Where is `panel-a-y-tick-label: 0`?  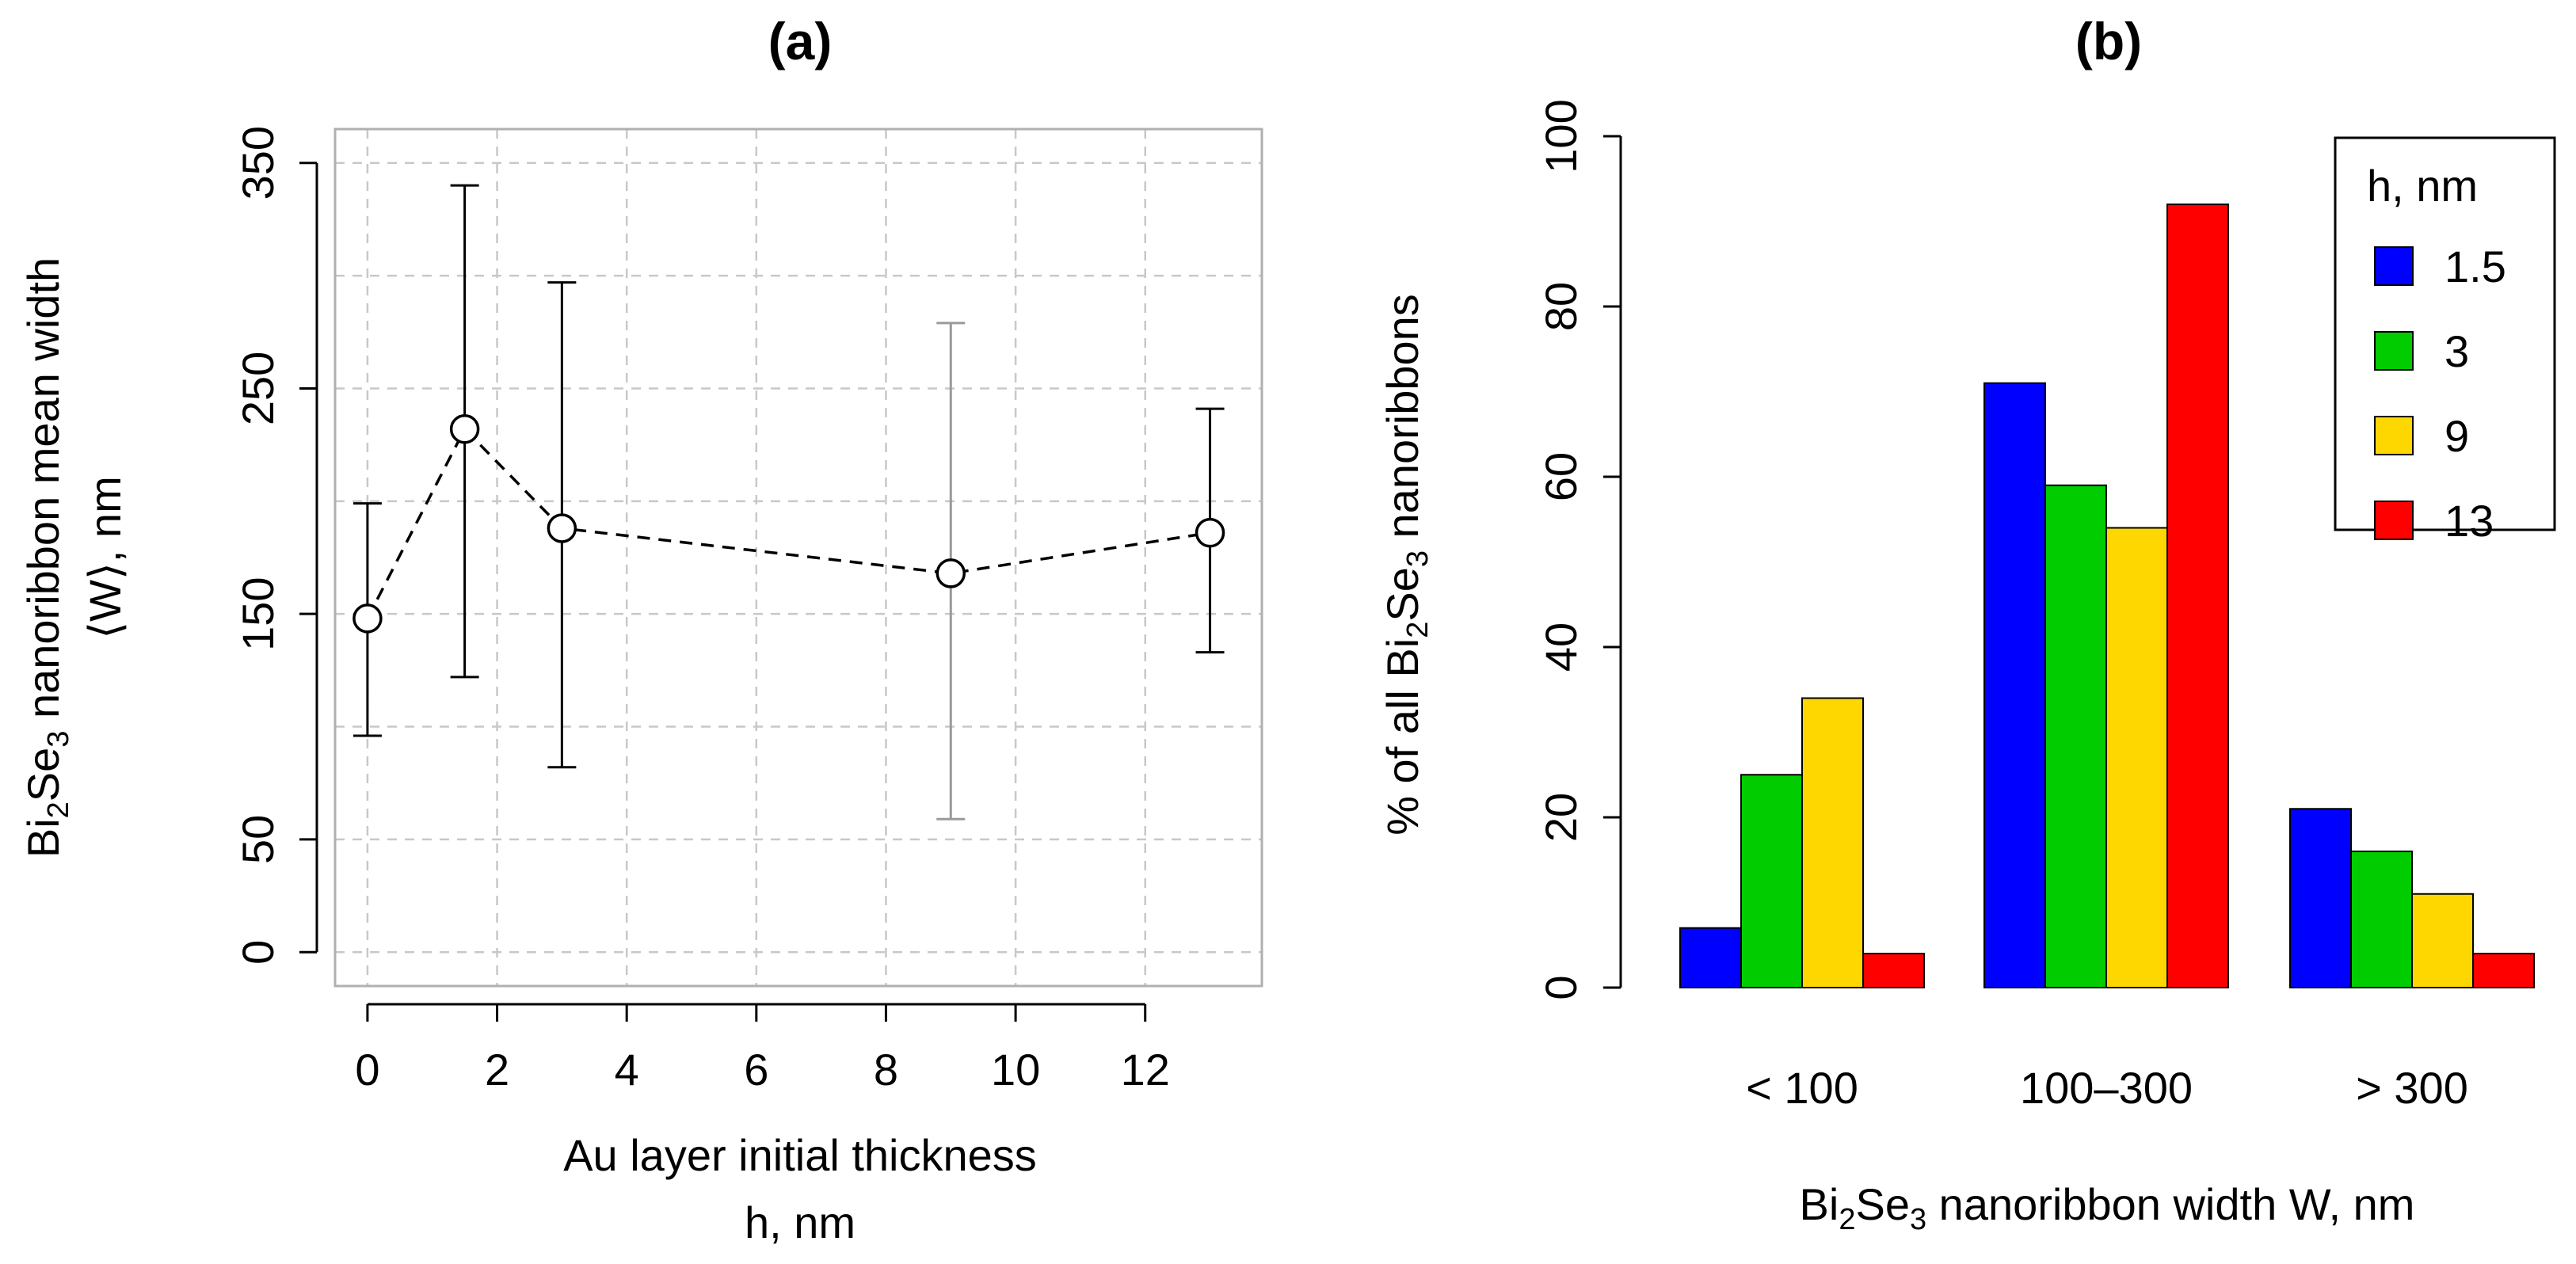 panel-a-y-tick-label: 0 is located at coordinates (258, 952).